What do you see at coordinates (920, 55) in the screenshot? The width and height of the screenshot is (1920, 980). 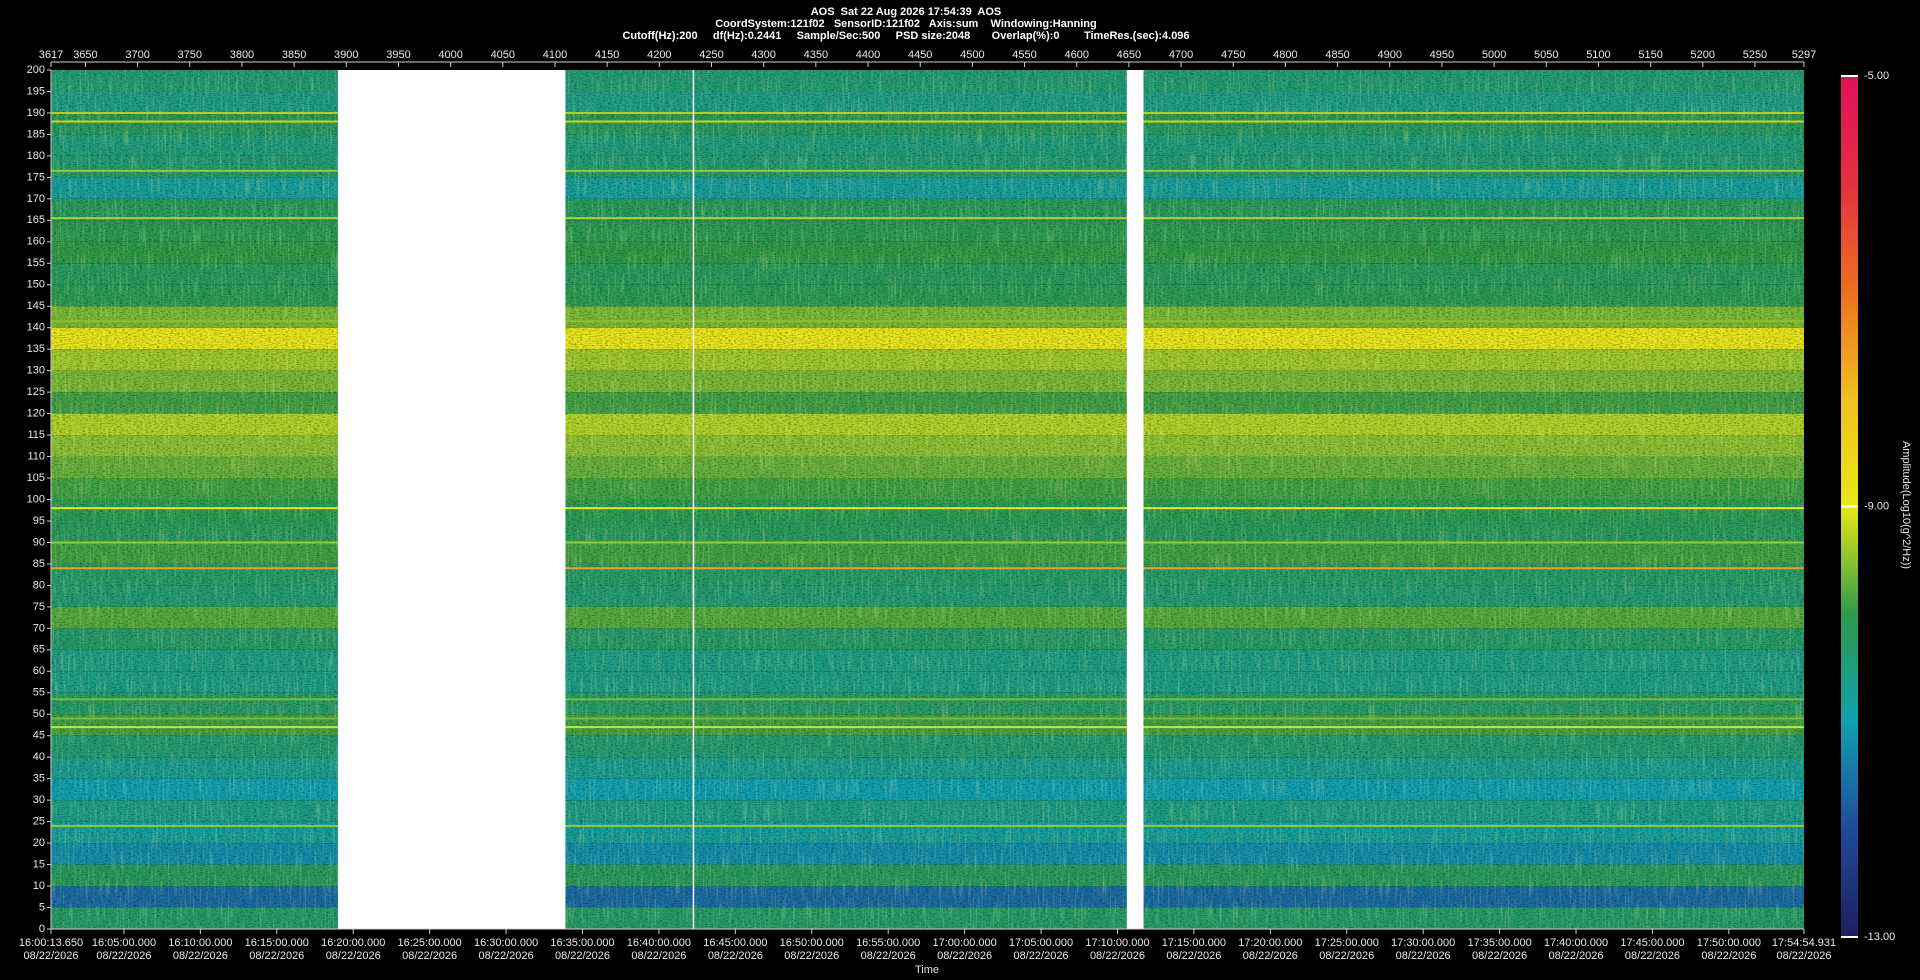 I see `x-tick-label: 4450` at bounding box center [920, 55].